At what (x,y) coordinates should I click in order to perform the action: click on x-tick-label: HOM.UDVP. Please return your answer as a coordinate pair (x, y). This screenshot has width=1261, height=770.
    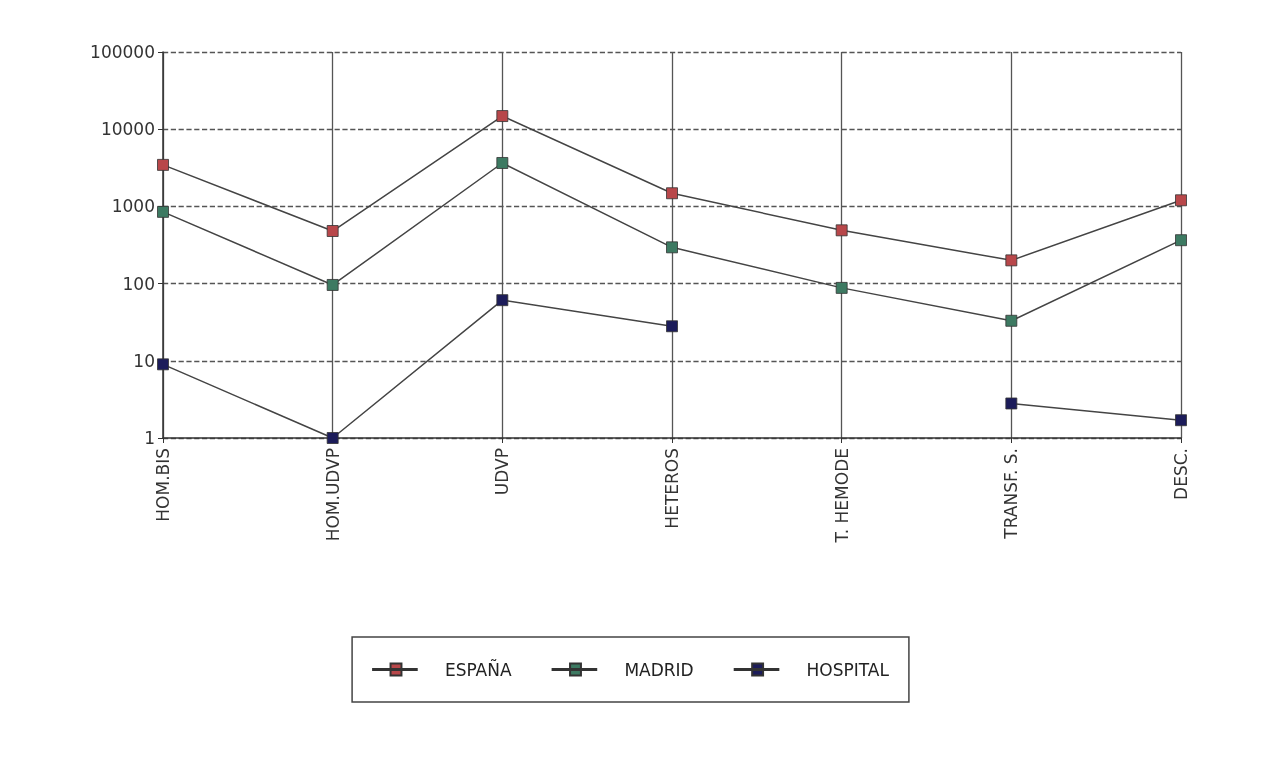
    Looking at the image, I should click on (332, 495).